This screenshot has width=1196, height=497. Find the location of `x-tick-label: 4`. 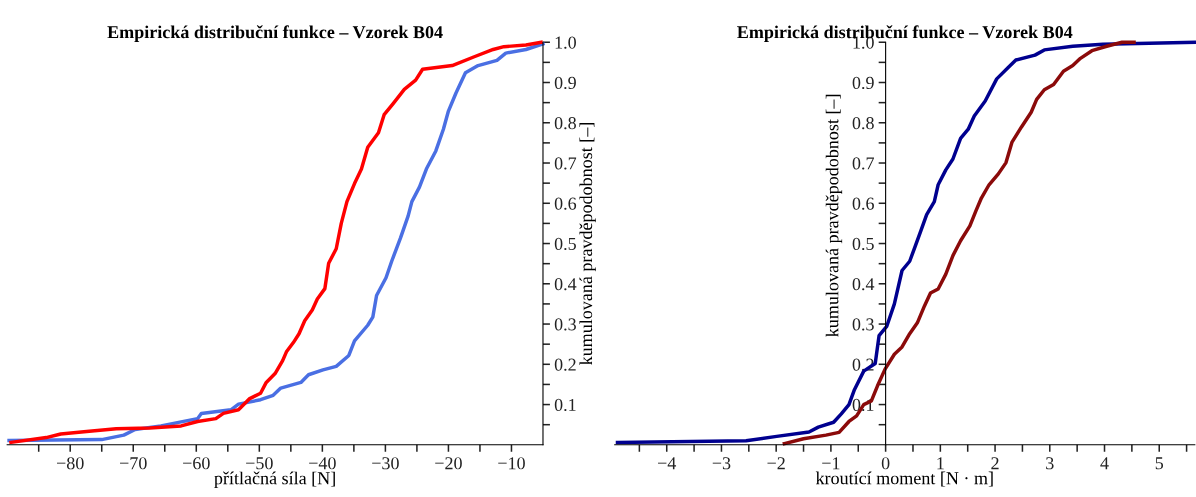

x-tick-label: 4 is located at coordinates (1104, 463).